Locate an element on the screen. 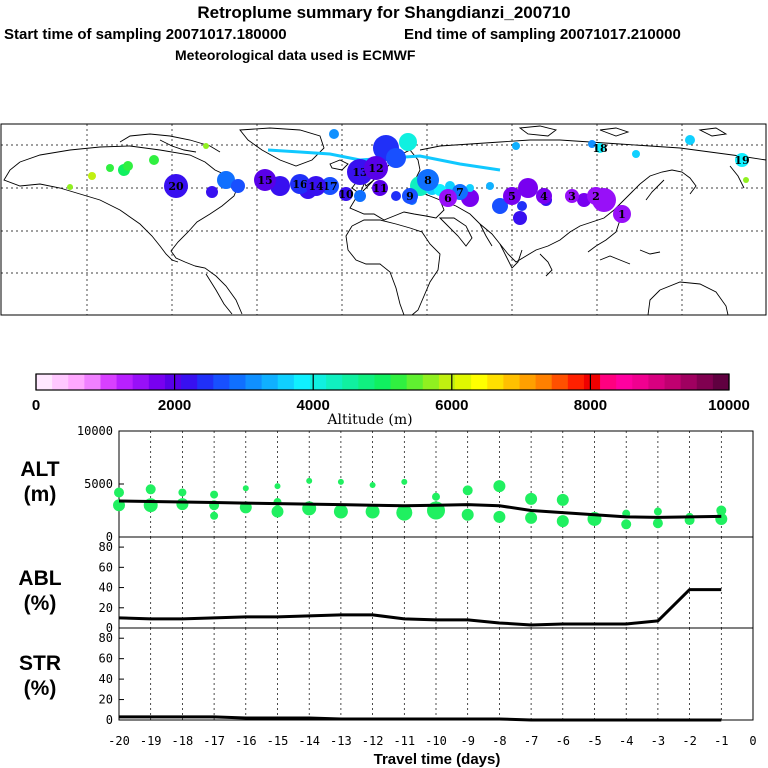 This screenshot has width=768, height=768. start-sampling-text: Start time of sampling 20071017.180000 is located at coordinates (145, 34).